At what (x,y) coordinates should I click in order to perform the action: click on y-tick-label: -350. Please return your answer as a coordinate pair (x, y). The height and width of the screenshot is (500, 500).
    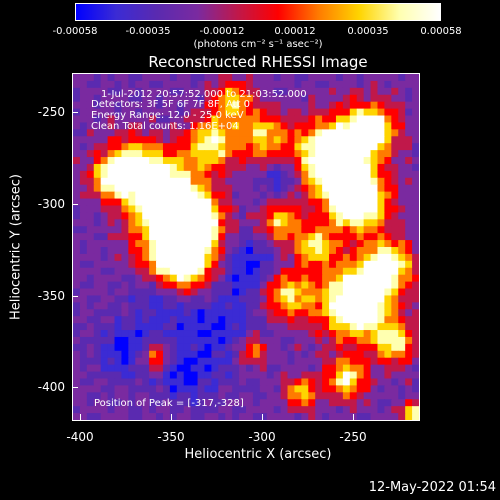
    Looking at the image, I should click on (51, 296).